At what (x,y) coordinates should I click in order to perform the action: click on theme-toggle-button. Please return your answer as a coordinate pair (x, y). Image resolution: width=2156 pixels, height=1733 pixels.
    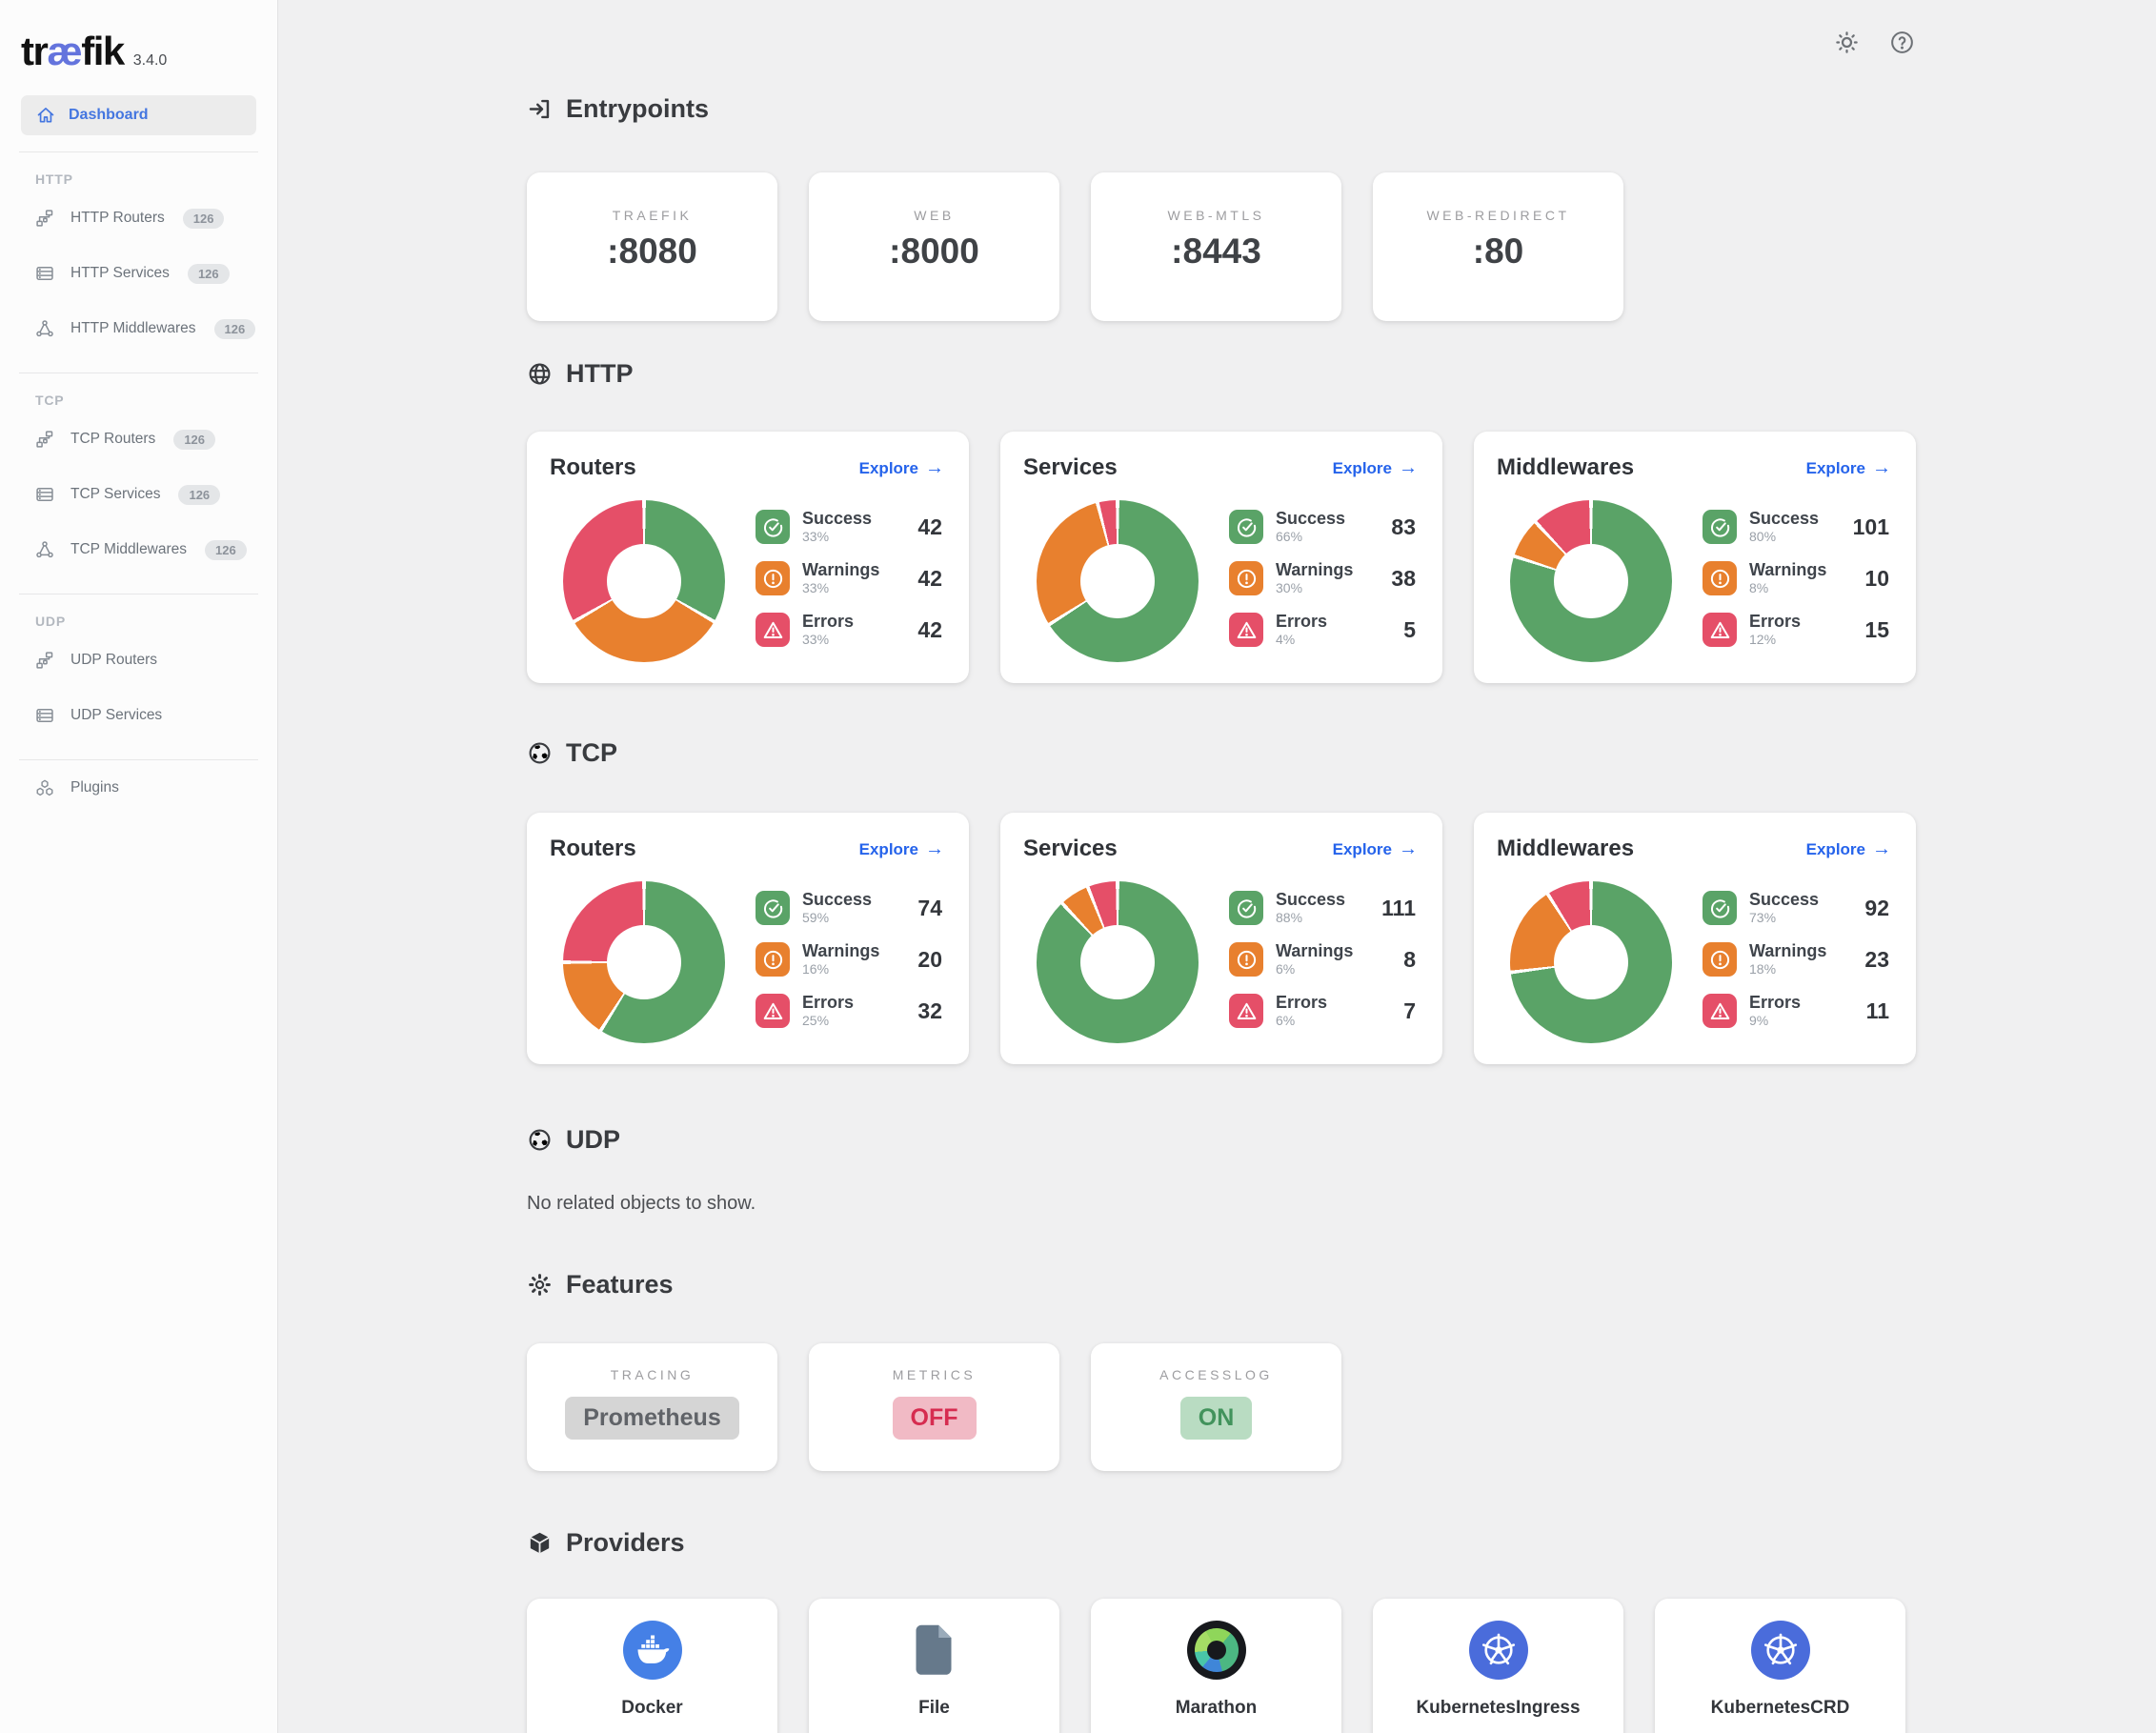
    Looking at the image, I should click on (1846, 42).